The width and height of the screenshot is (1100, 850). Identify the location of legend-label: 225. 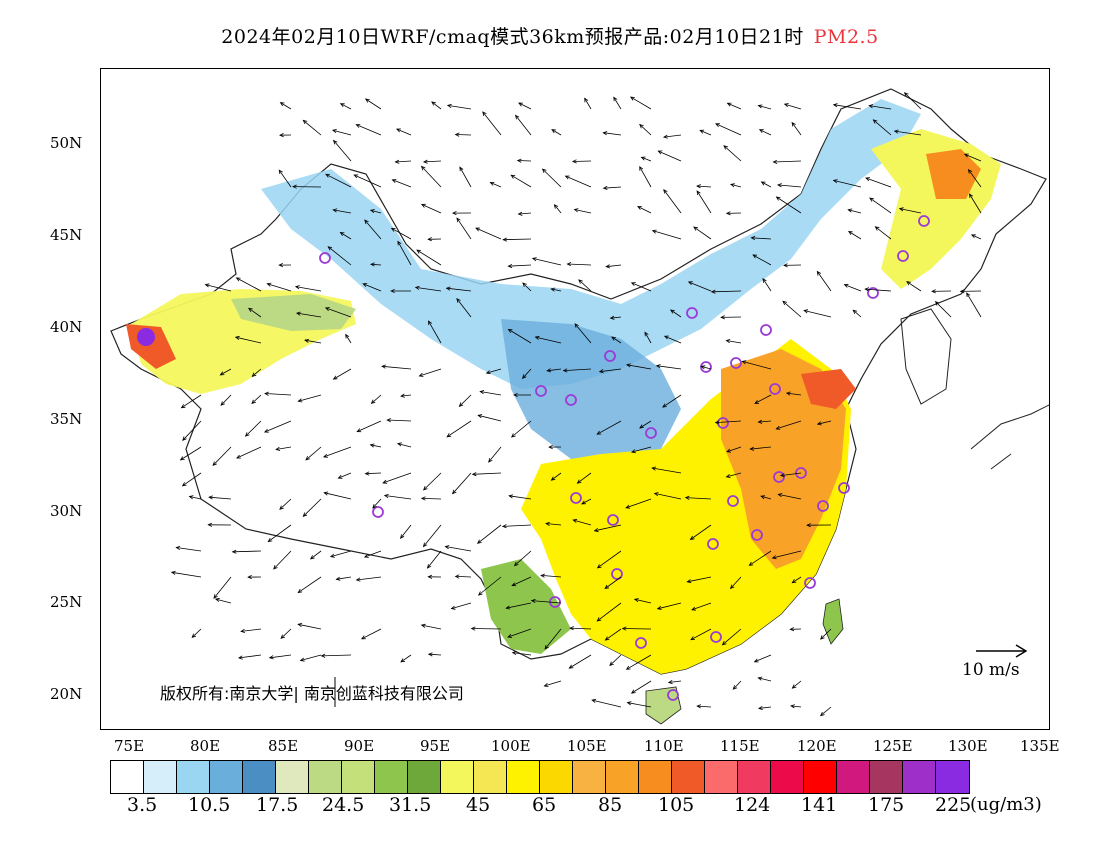
(953, 805).